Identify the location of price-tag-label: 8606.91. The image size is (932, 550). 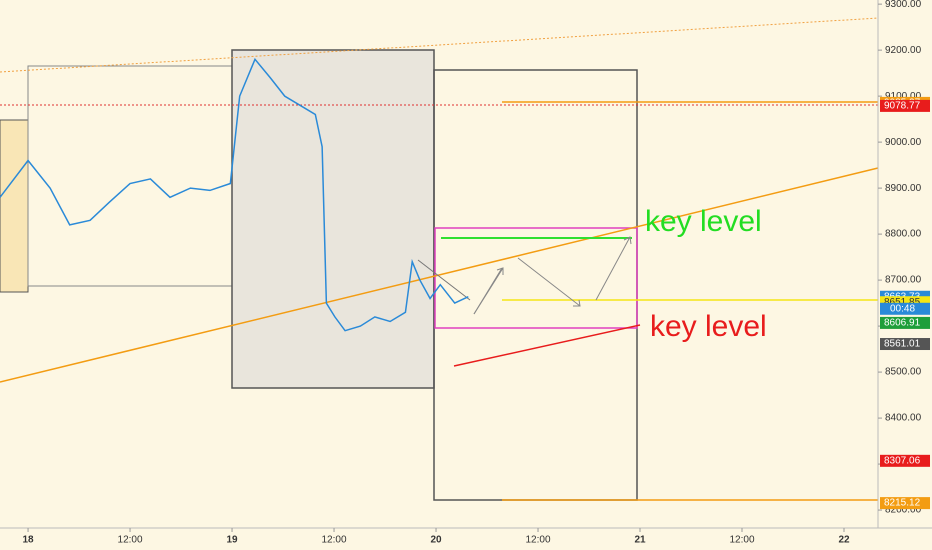
(902, 323).